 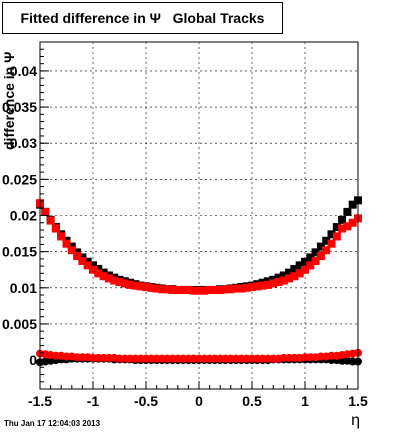 I want to click on x-tick-label: 0, so click(x=199, y=401).